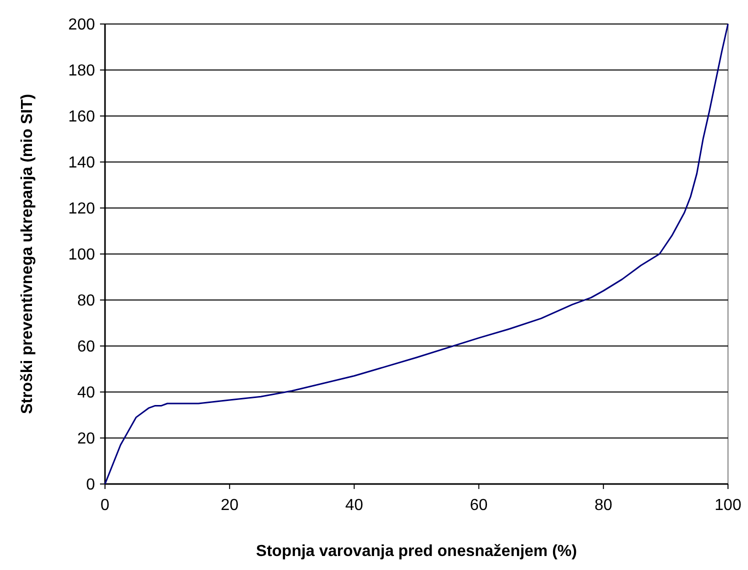 This screenshot has height=570, width=748. Describe the element at coordinates (82, 255) in the screenshot. I see `y-tick-label: 100` at that location.